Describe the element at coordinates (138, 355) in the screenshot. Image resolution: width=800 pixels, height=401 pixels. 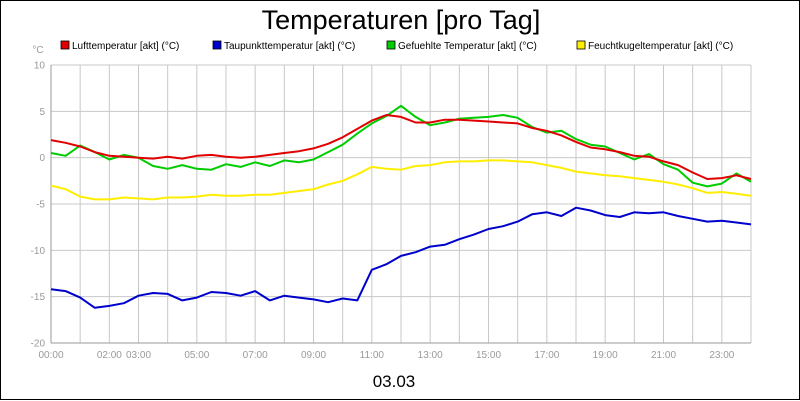
I see `x-tick-label: 03:00` at that location.